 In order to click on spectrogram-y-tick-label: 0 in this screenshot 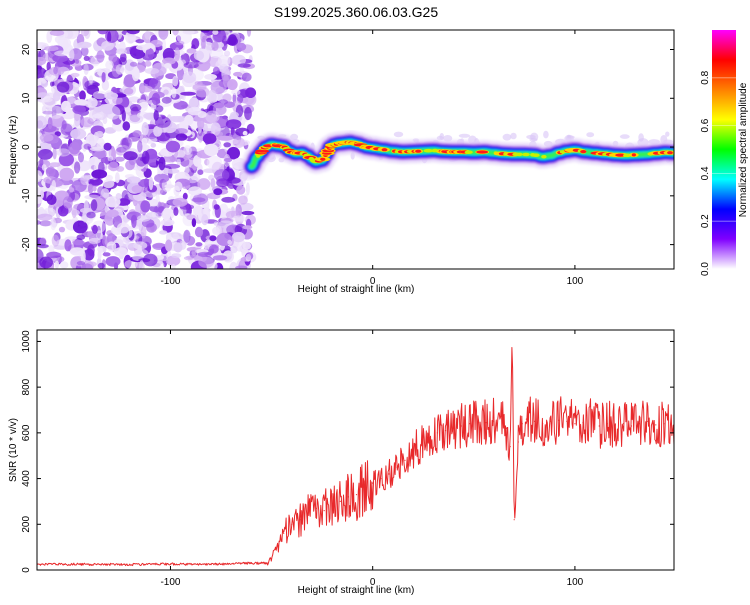, I will do `click(26, 147)`.